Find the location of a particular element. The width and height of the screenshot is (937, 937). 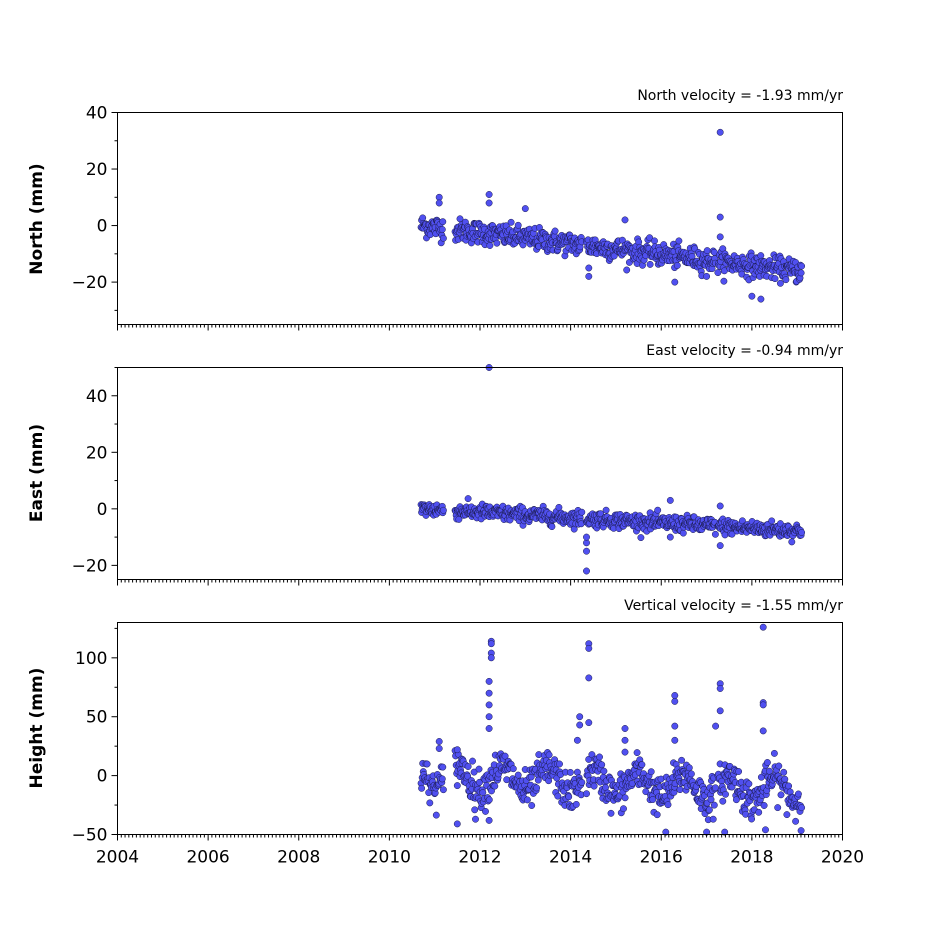

height-data-points is located at coordinates (611, 729).